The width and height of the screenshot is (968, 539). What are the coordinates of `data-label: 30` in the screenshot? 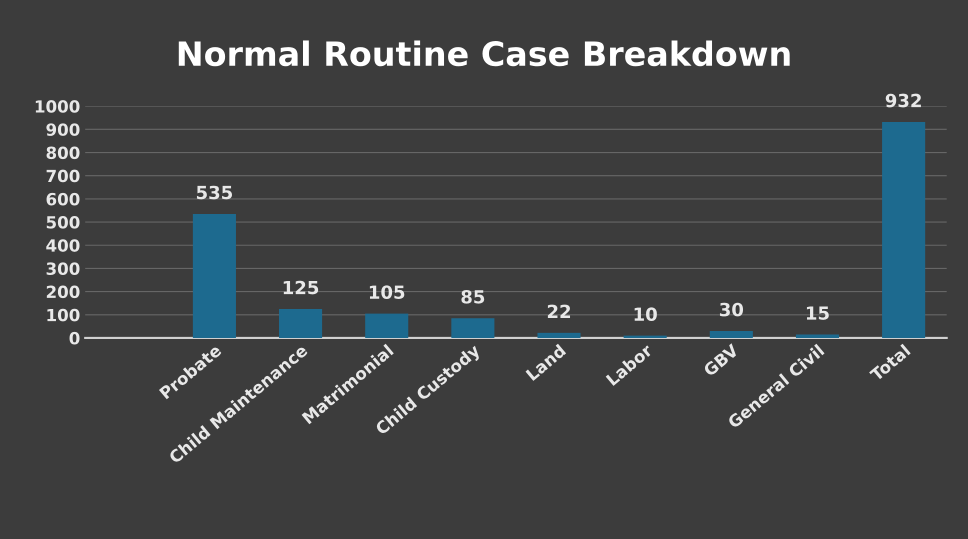 It's located at (732, 309).